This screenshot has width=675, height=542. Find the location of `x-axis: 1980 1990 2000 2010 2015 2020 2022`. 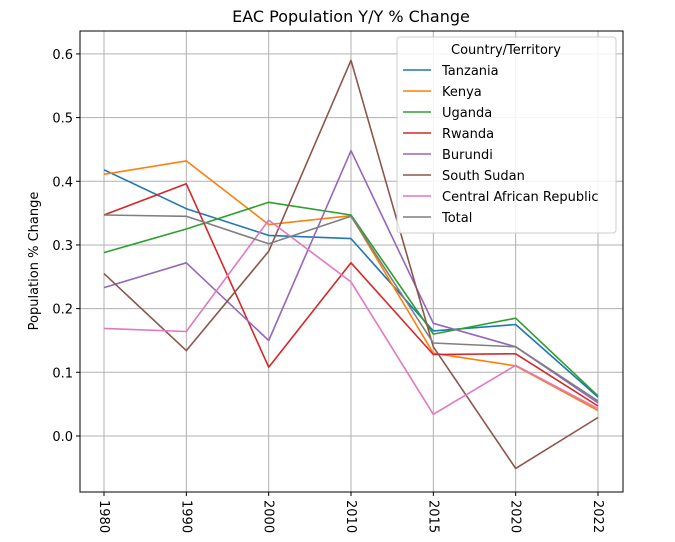

x-axis: 1980 1990 2000 2010 2015 2020 2022 is located at coordinates (350, 512).